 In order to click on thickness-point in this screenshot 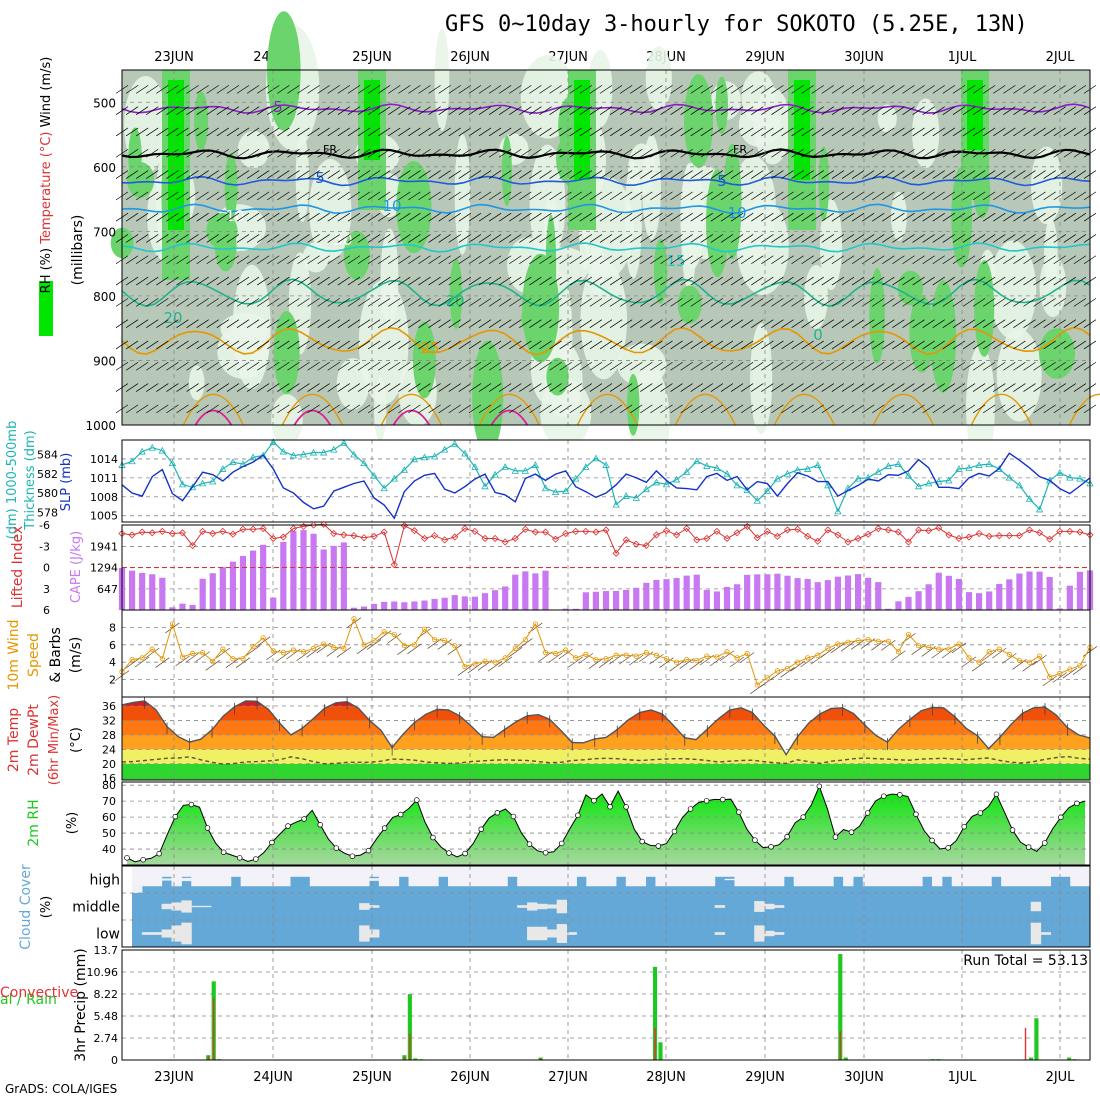, I will do `click(686, 471)`.